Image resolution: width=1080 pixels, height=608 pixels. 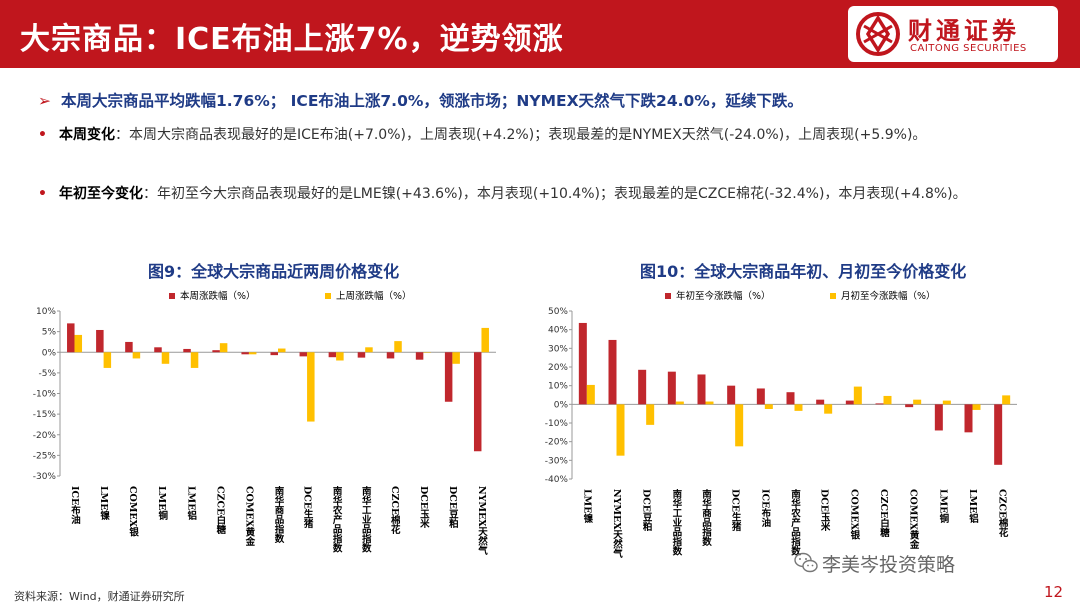 What do you see at coordinates (964, 31) in the screenshot?
I see `logo-cn-text: 财通证券` at bounding box center [964, 31].